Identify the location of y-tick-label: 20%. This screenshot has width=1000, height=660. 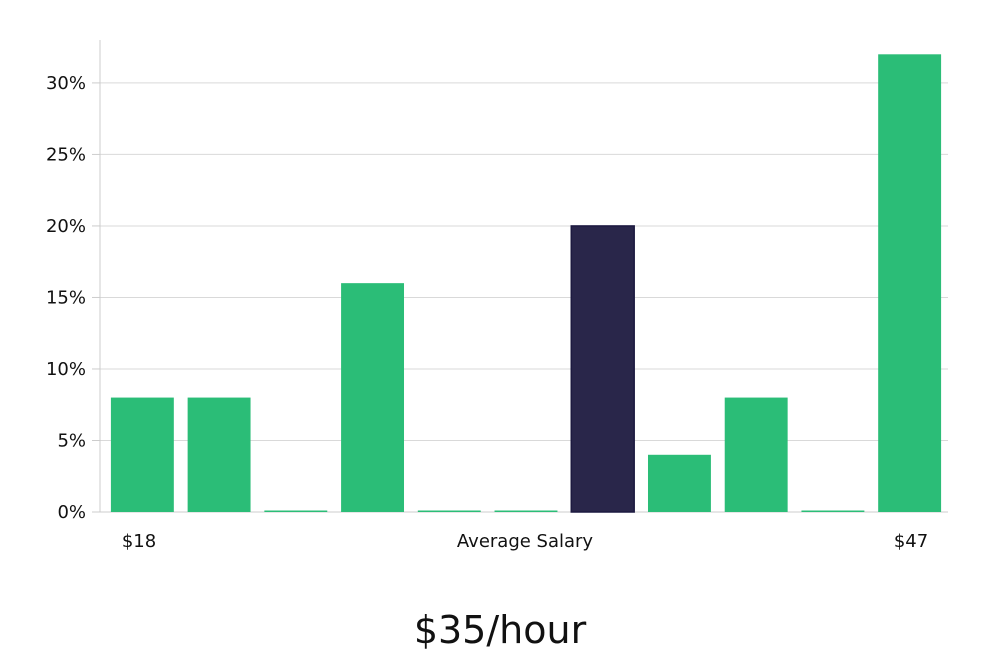
(66, 226).